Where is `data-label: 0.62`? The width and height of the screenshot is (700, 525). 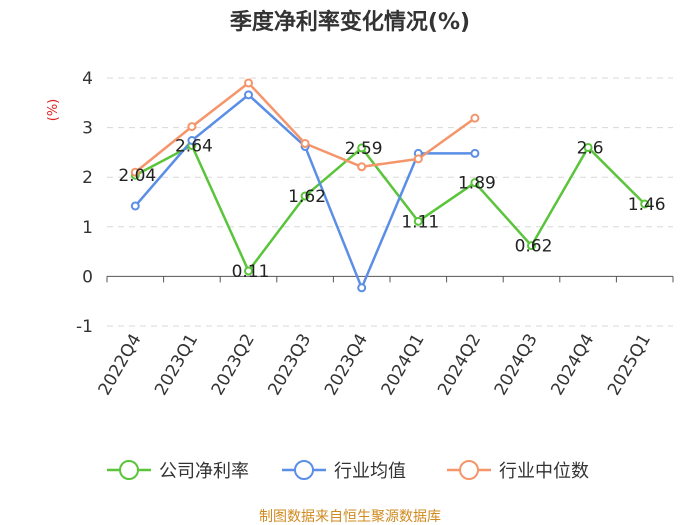
data-label: 0.62 is located at coordinates (534, 247).